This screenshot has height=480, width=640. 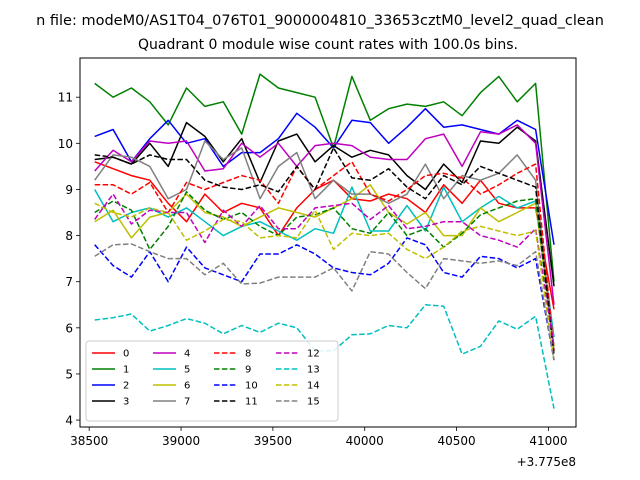 What do you see at coordinates (251, 402) in the screenshot?
I see `legend-label-11: 11` at bounding box center [251, 402].